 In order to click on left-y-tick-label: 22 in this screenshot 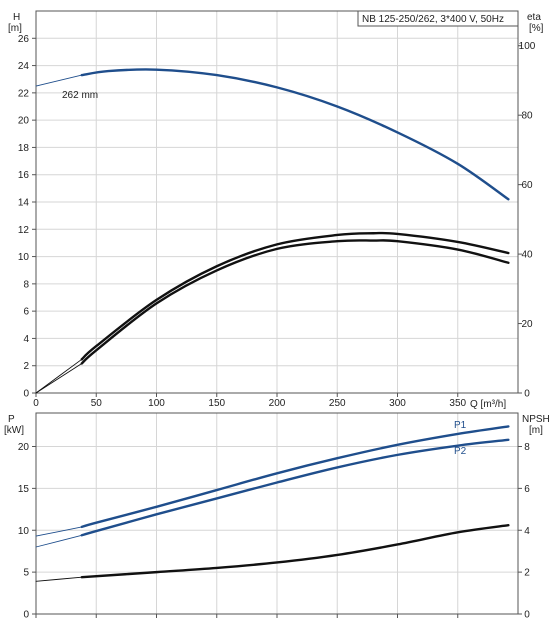, I will do `click(24, 93)`.